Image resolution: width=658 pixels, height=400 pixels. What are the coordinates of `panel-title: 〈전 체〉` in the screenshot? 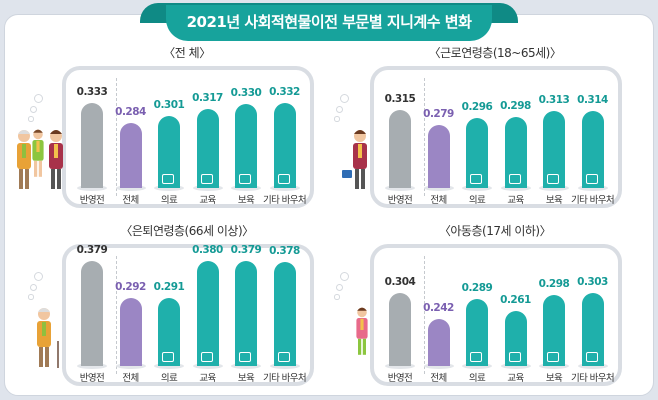 It's located at (187, 53).